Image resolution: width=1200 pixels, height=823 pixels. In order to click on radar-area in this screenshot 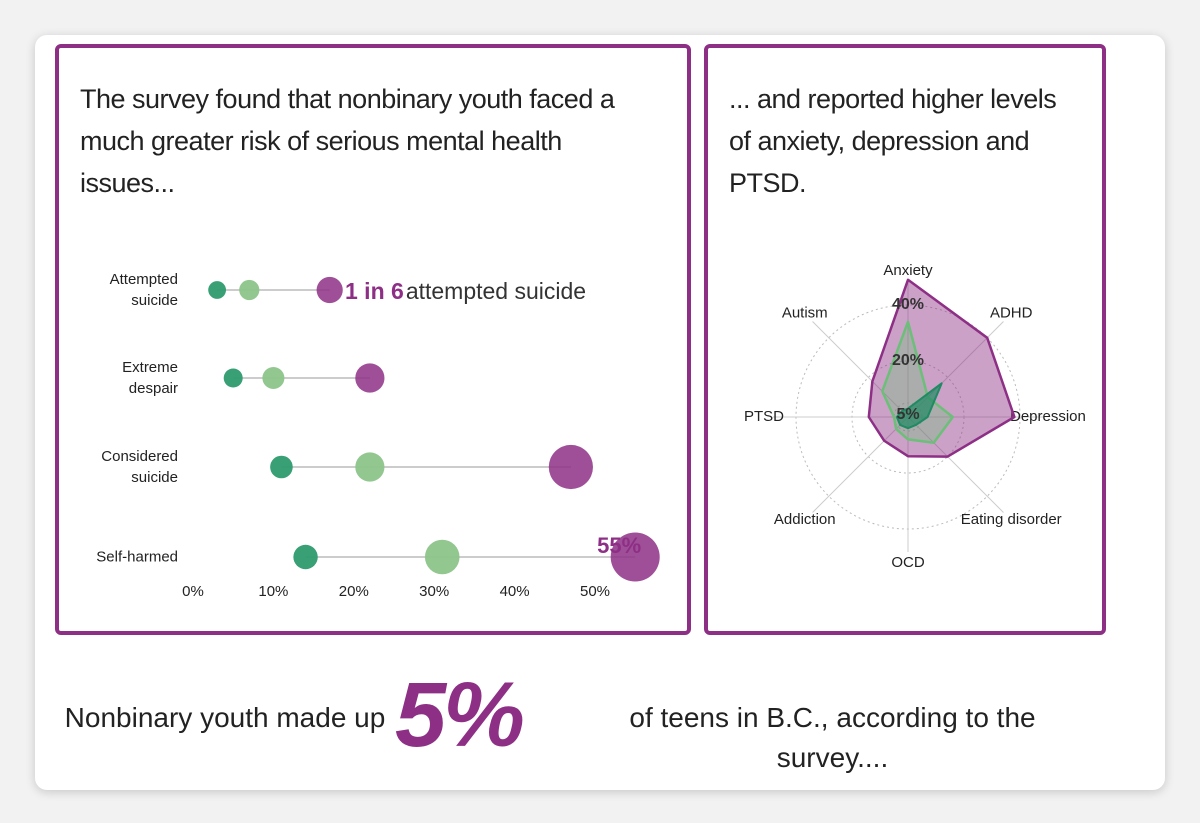, I will do `click(919, 406)`.